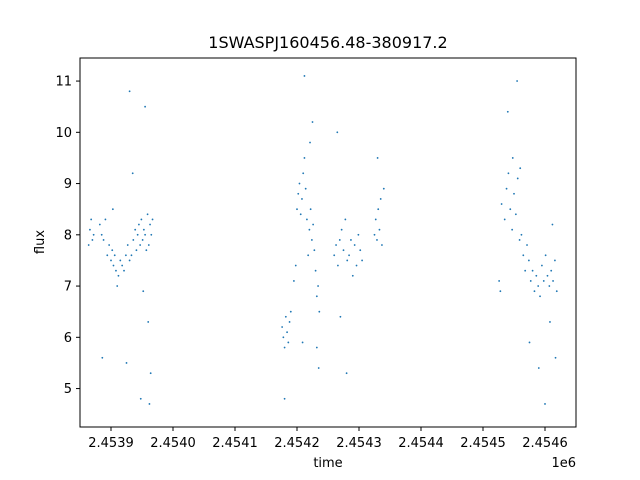 The image size is (640, 480). What do you see at coordinates (173, 443) in the screenshot?
I see `x-tick-label: 2.4540` at bounding box center [173, 443].